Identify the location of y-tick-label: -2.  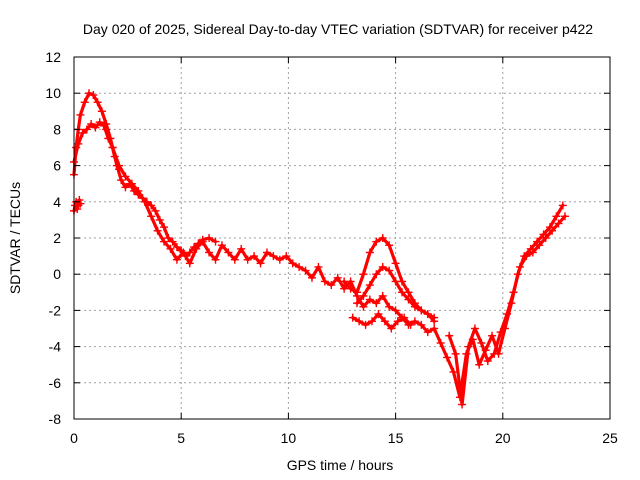
(55, 310).